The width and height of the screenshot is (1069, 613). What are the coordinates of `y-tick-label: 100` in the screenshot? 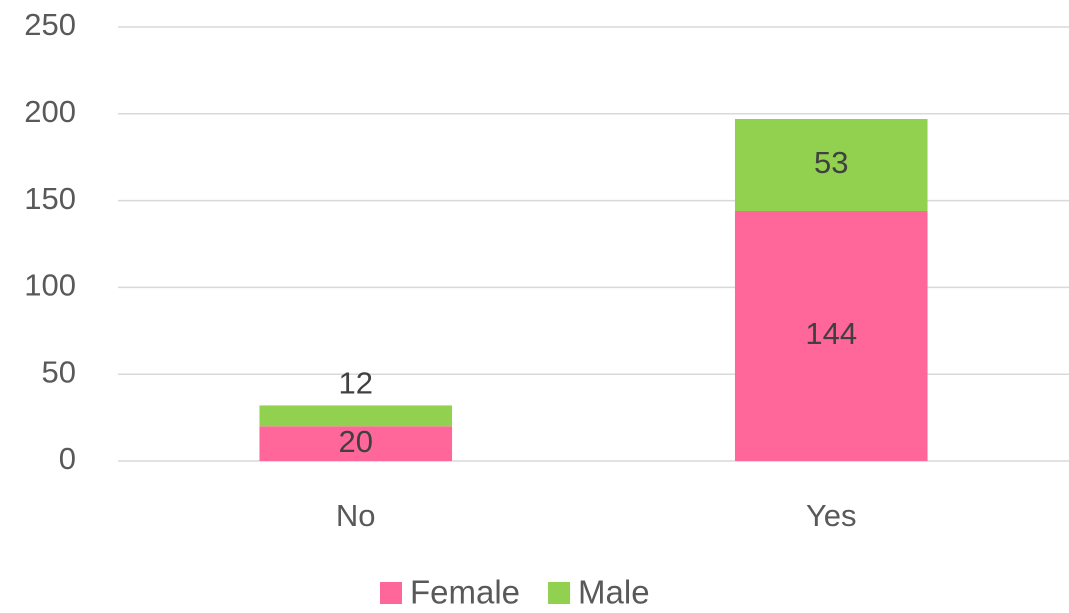 It's located at (50, 285).